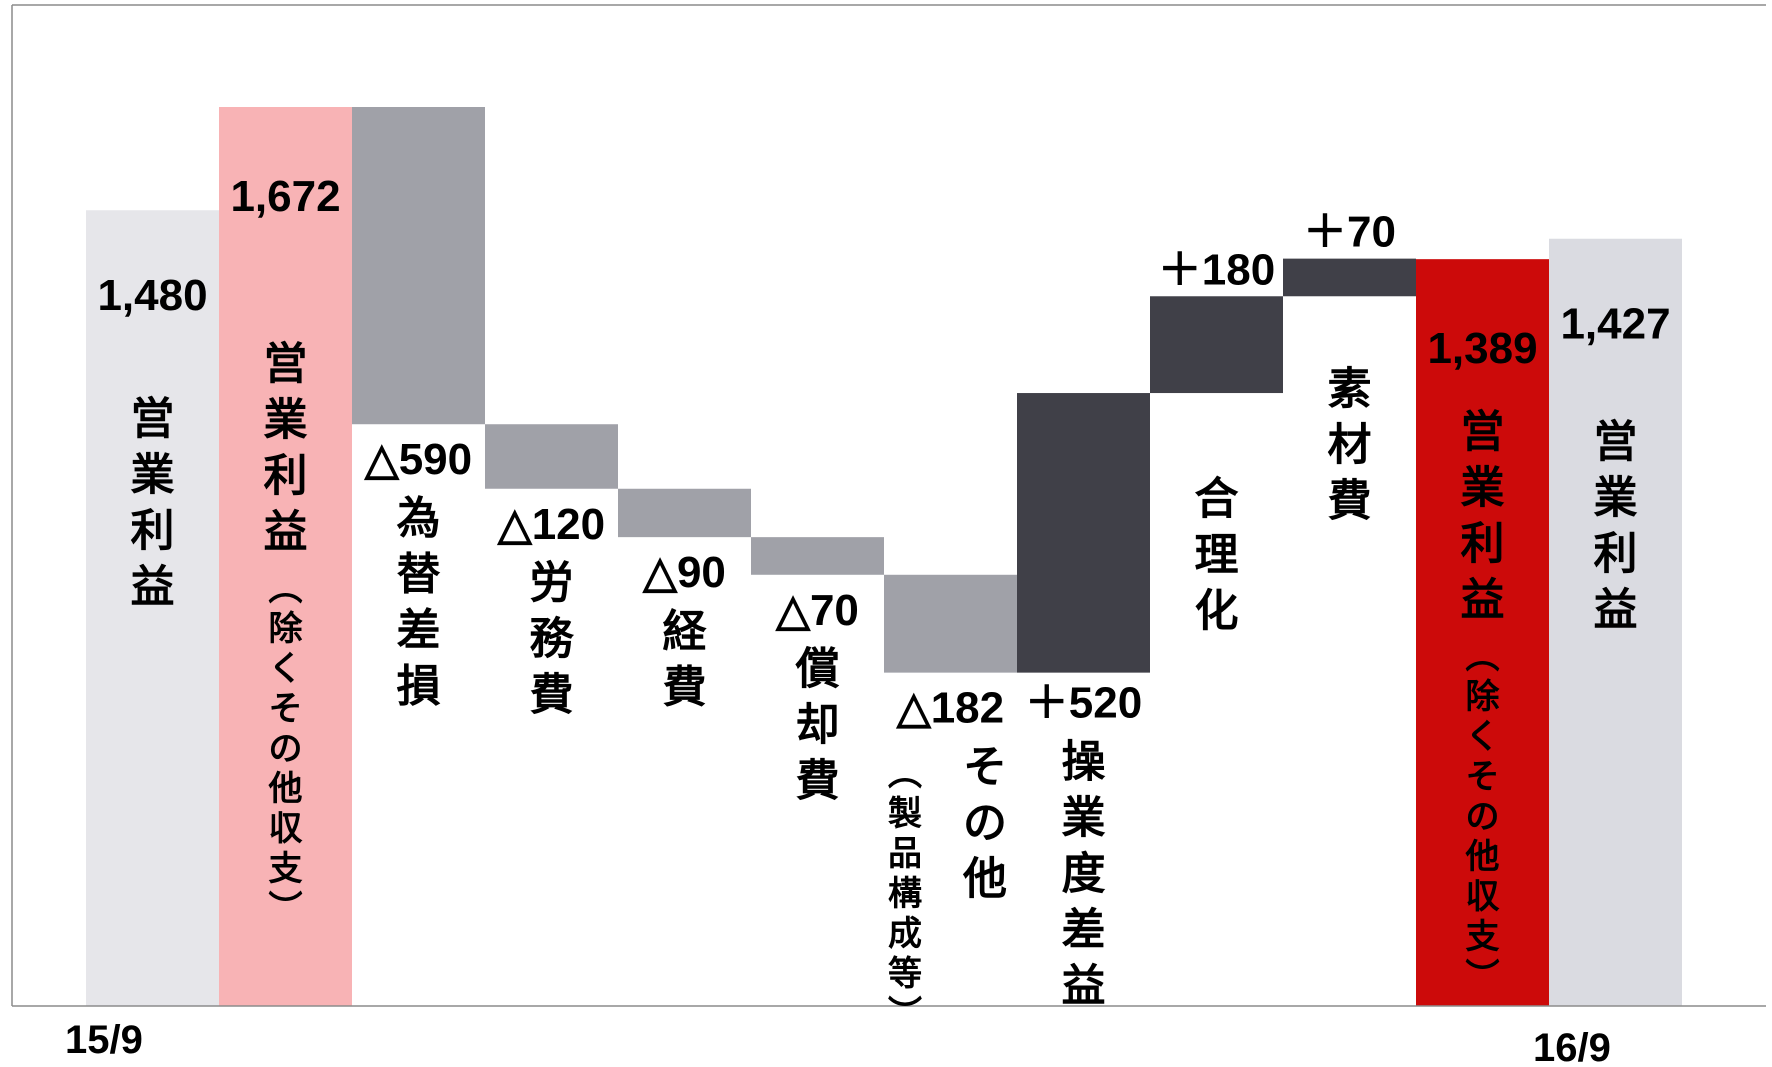 The image size is (1772, 1067). I want to click on category-sublabel-10: ︵除くその他収支︶, so click(1483, 817).